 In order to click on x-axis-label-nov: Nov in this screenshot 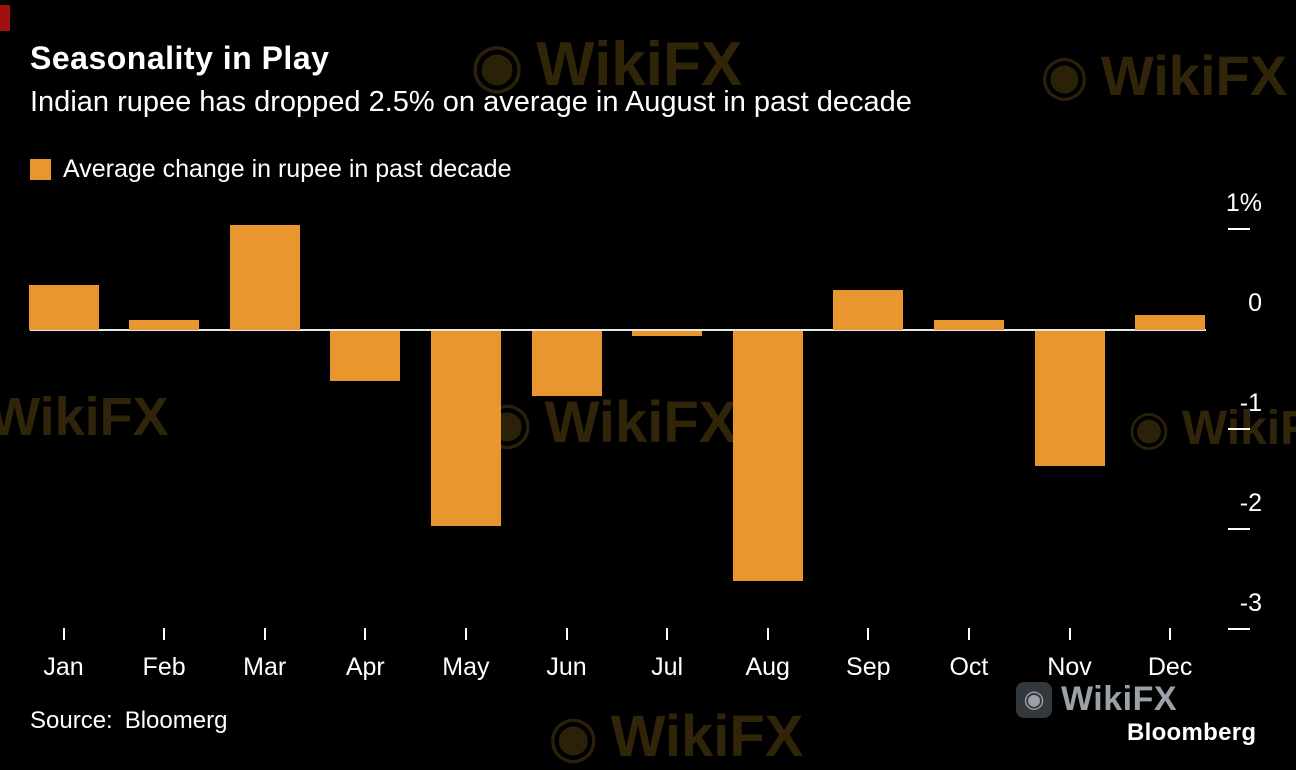, I will do `click(1069, 667)`.